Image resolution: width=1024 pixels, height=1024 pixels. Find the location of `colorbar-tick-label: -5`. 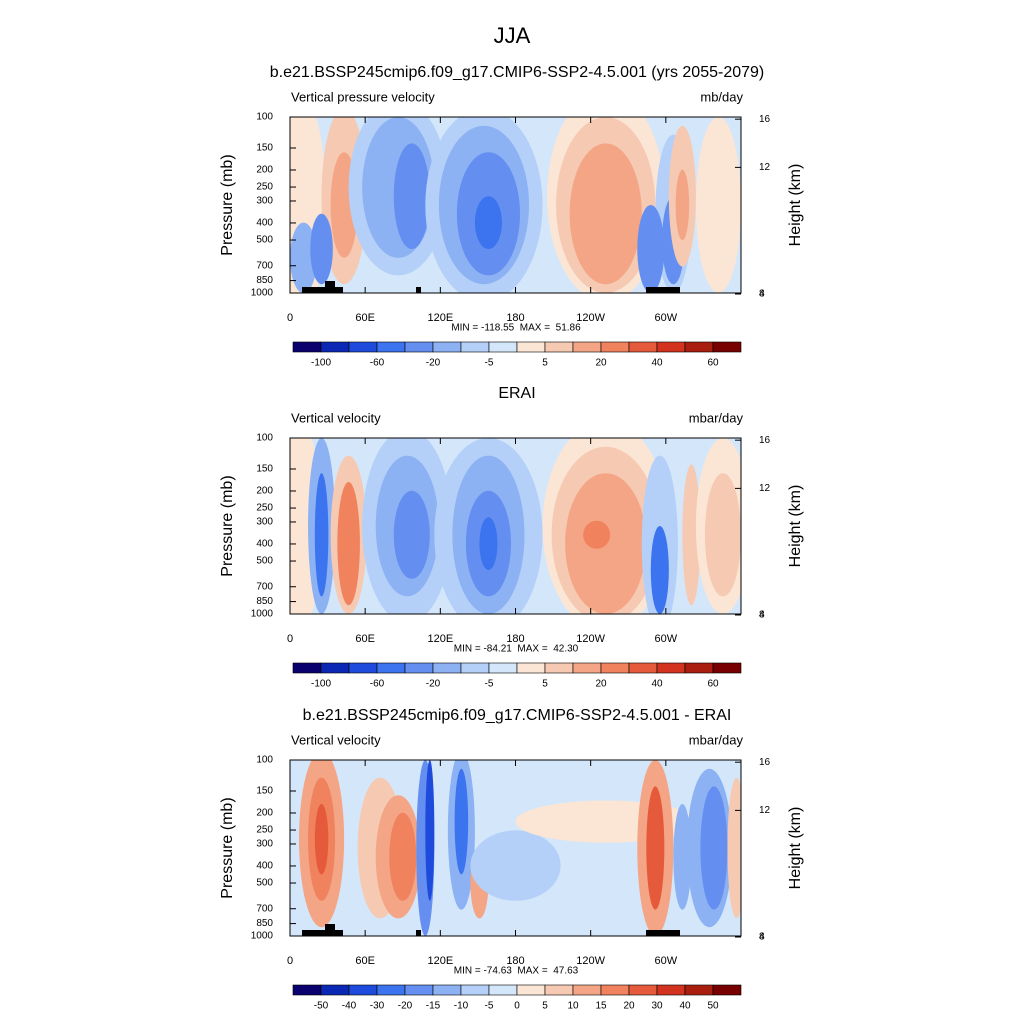

colorbar-tick-label: -5 is located at coordinates (489, 684).